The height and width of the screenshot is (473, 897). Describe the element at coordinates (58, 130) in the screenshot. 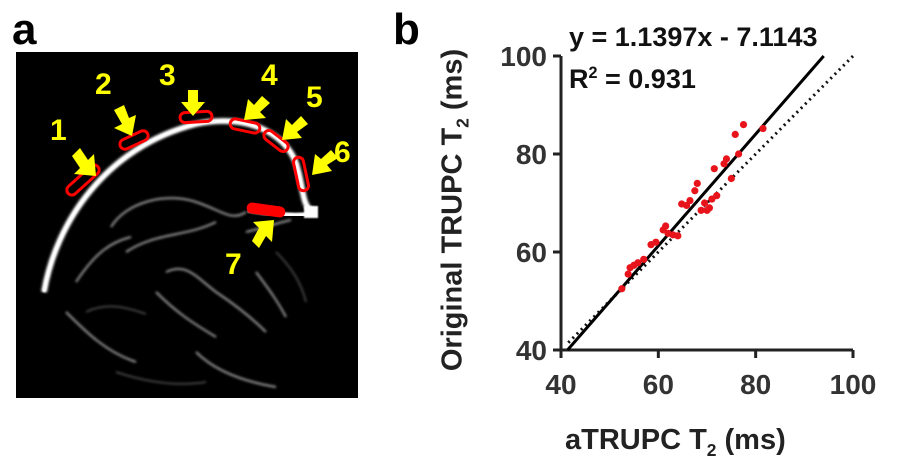

I see `roi-label-1: 1` at that location.